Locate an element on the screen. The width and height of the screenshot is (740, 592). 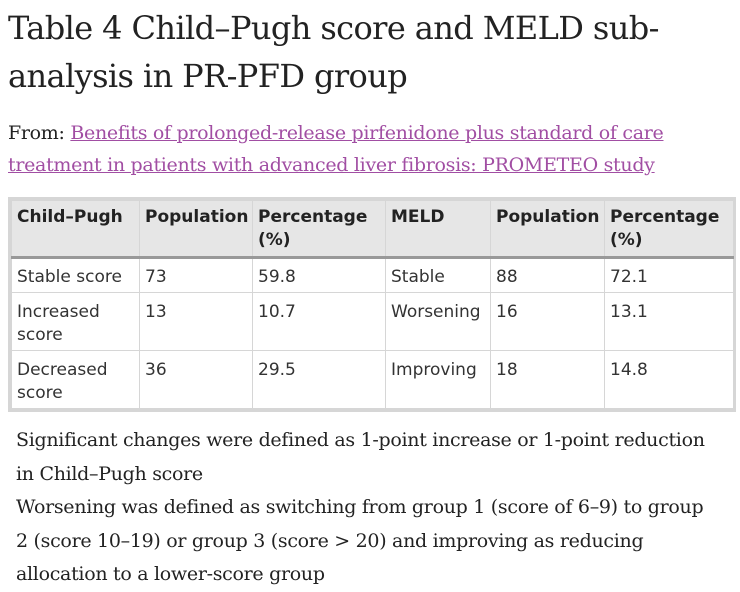
table-cell: 14.8 is located at coordinates (669, 379).